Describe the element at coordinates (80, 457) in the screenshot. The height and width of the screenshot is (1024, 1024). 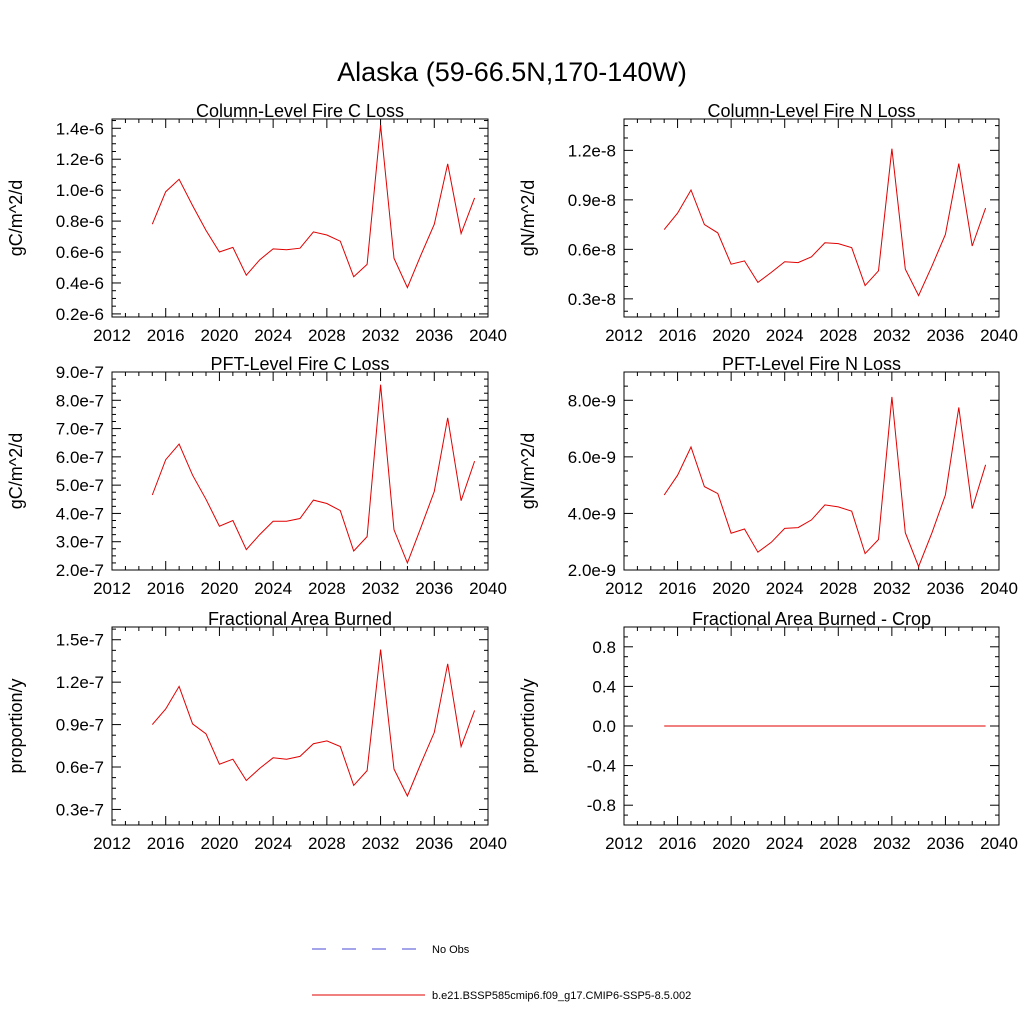
I see `y-tick-label: 6.0e-7` at that location.